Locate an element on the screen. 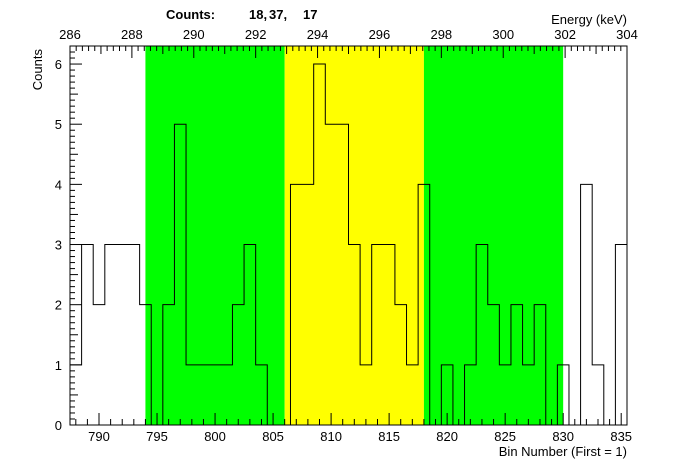 The height and width of the screenshot is (472, 696). counts-label: Counts: is located at coordinates (190, 14).